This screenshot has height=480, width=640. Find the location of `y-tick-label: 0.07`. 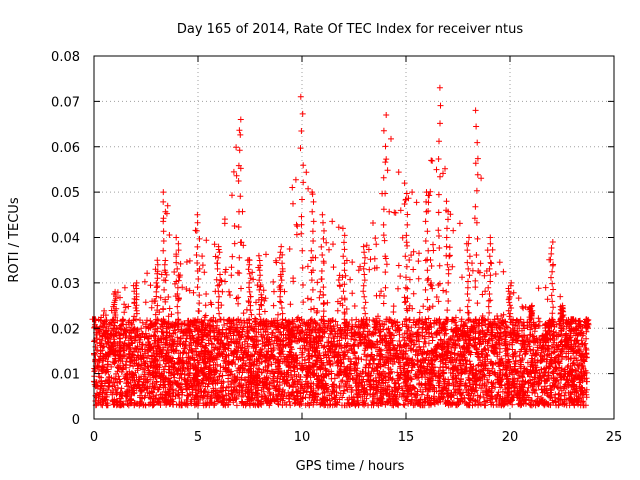

y-tick-label: 0.07 is located at coordinates (65, 102).